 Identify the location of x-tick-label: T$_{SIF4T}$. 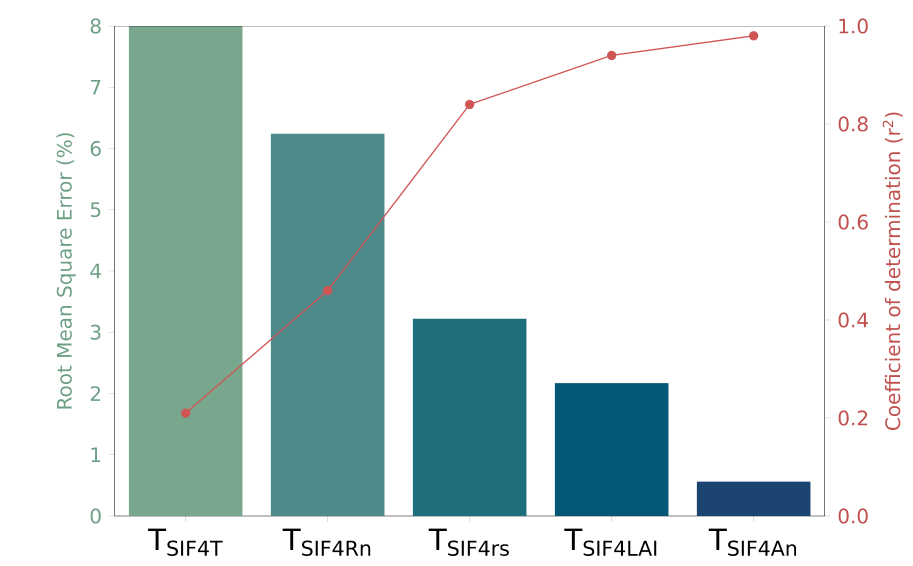
(185, 542).